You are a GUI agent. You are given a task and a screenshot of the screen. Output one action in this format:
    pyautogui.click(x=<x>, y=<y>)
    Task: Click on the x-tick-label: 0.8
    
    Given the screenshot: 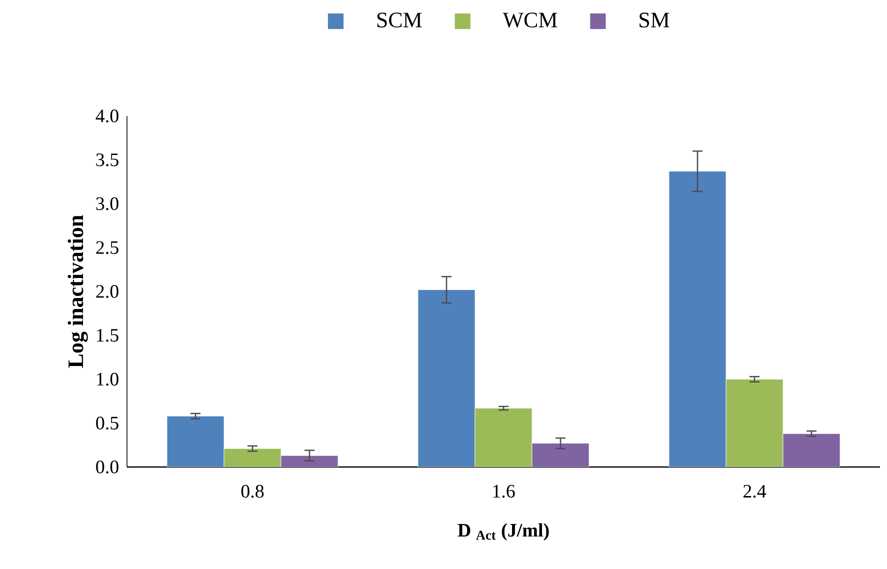 What is the action you would take?
    pyautogui.click(x=252, y=491)
    